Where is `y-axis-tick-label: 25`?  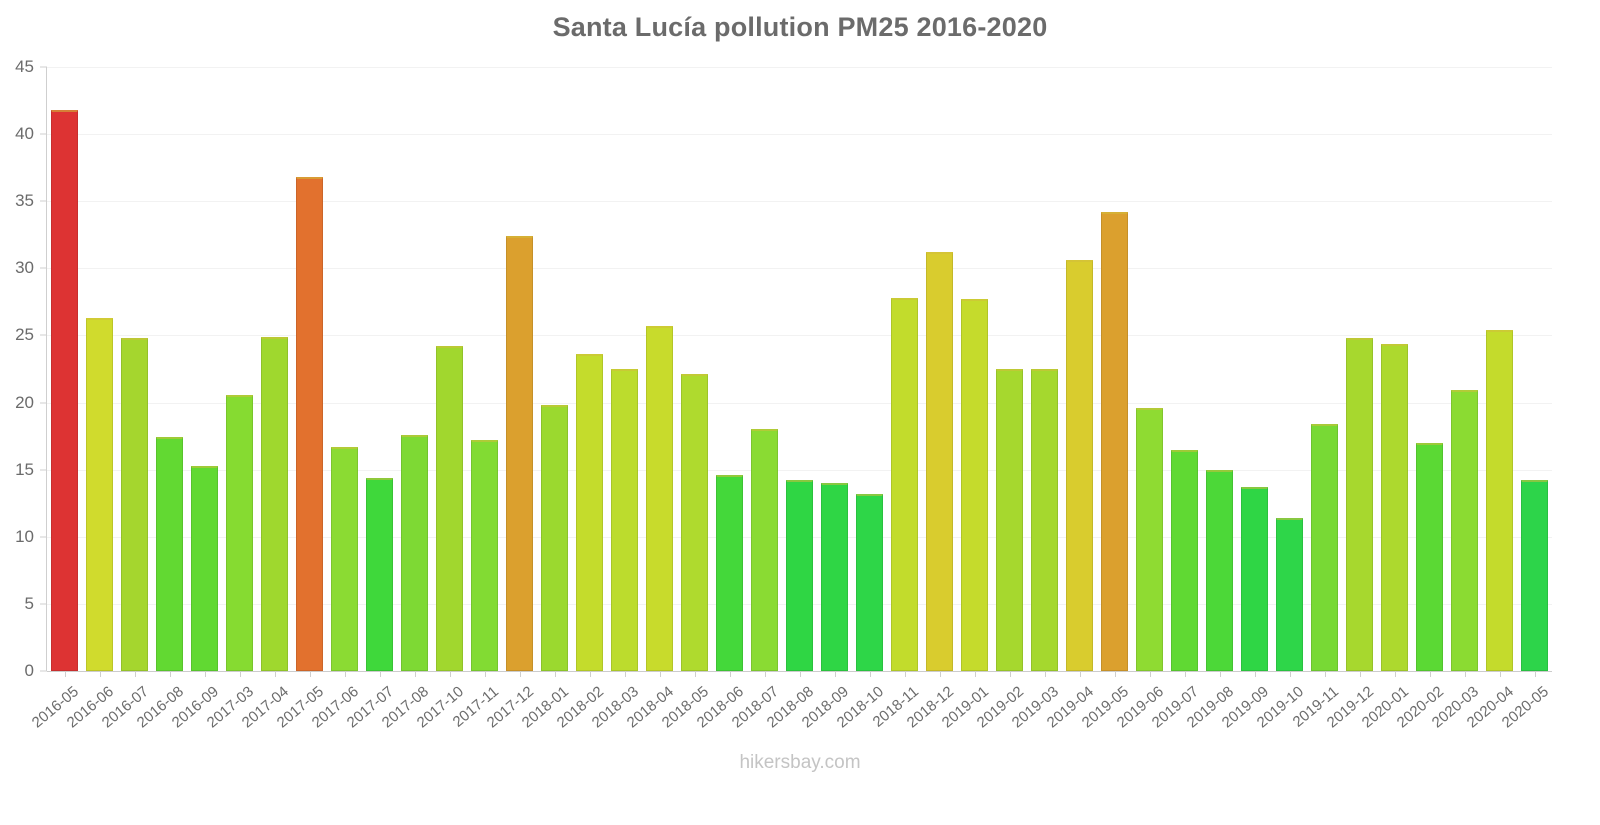
y-axis-tick-label: 25 is located at coordinates (24, 335).